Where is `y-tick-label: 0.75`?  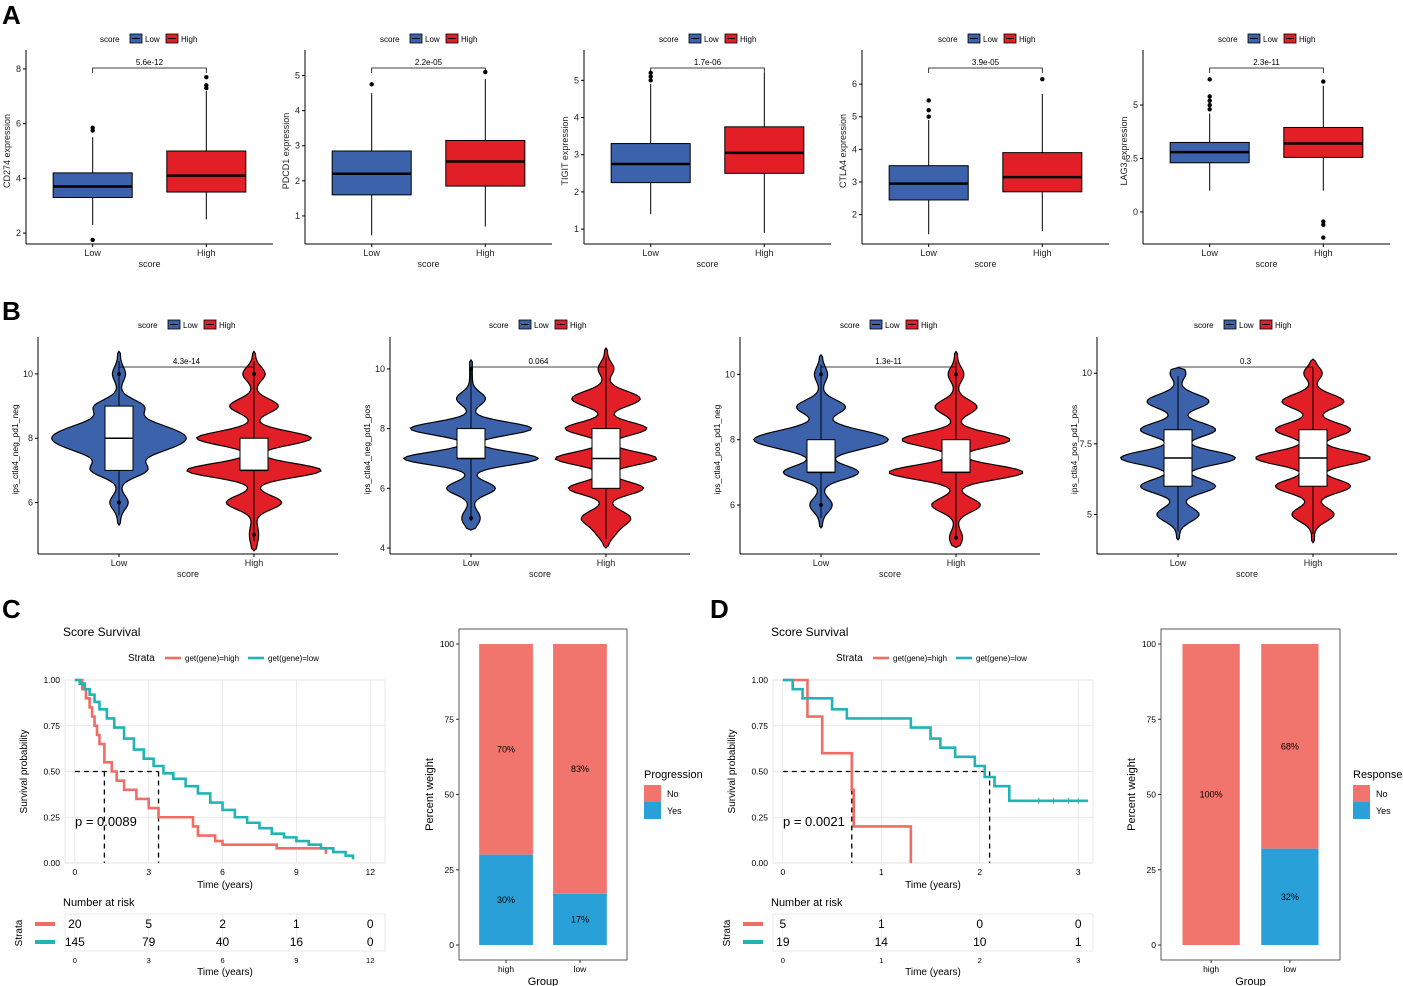 y-tick-label: 0.75 is located at coordinates (759, 726).